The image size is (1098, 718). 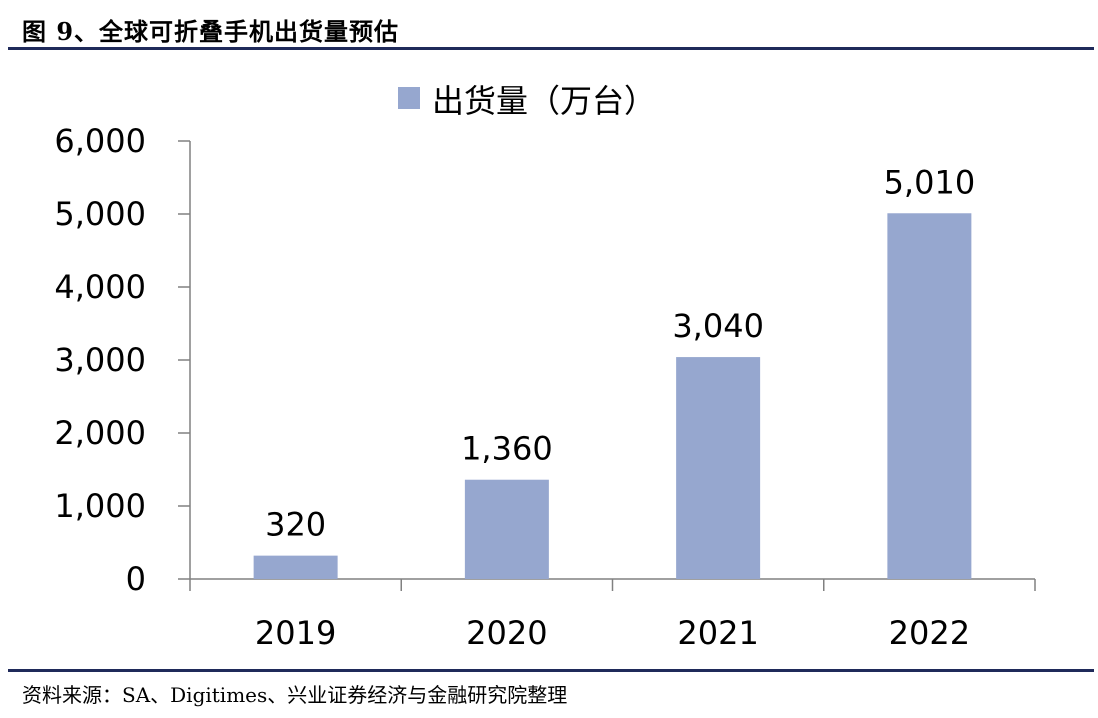 What do you see at coordinates (211, 31) in the screenshot?
I see `figure-title: 图 9、全球可折叠手机出货量预估` at bounding box center [211, 31].